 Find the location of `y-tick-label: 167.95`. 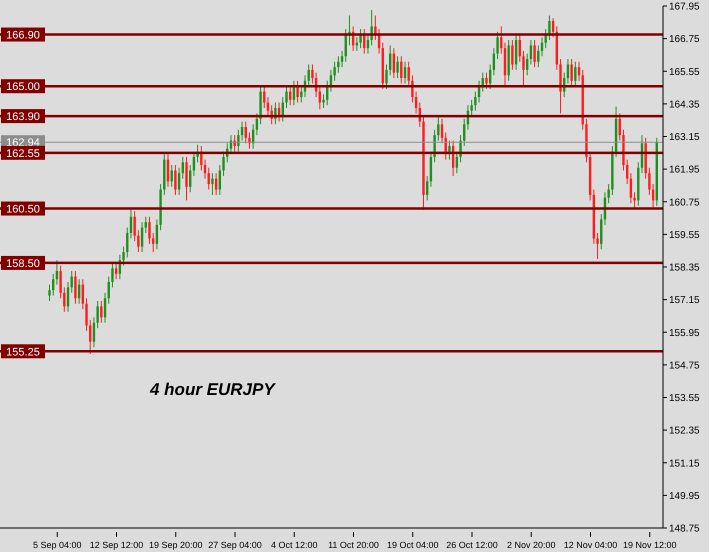

y-tick-label: 167.95 is located at coordinates (684, 7).